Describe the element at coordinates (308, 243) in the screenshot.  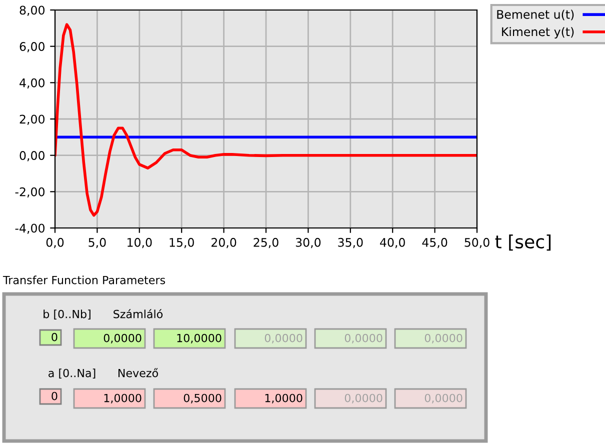
I see `x-tick-label: 30,0` at that location.